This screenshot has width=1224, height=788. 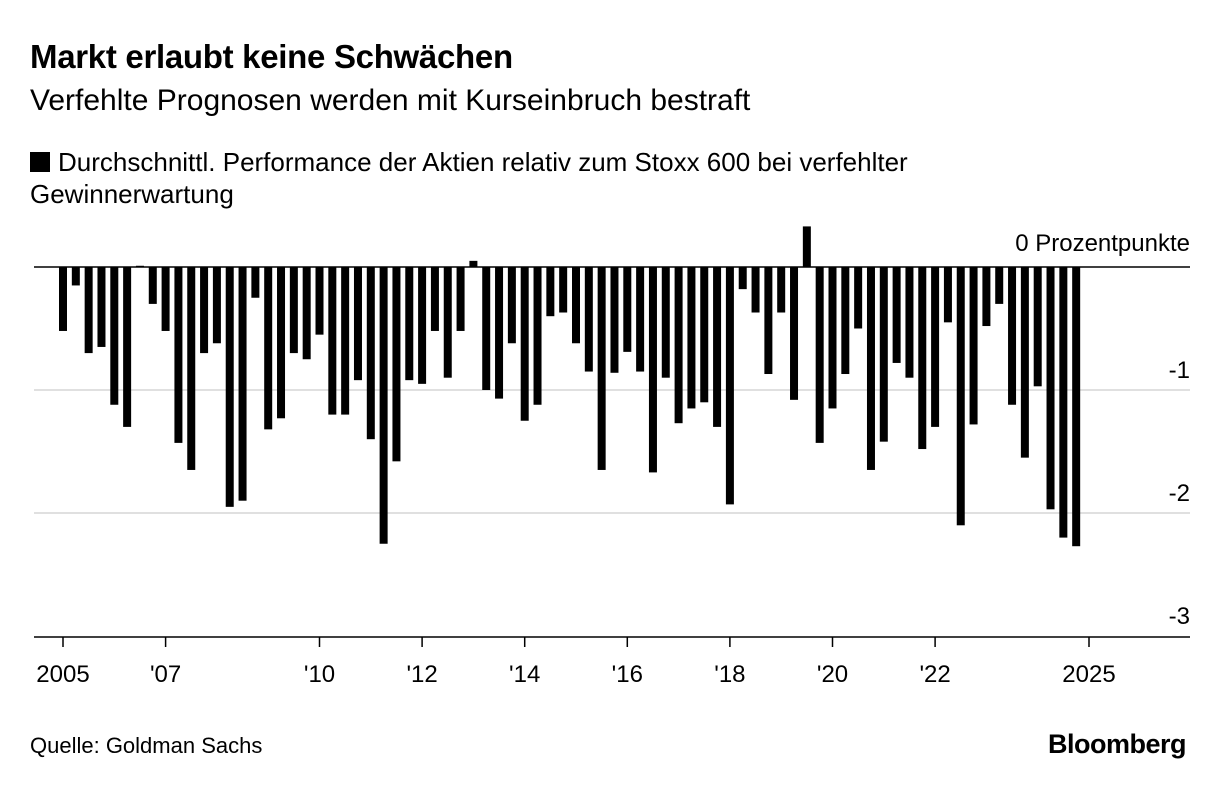 I want to click on bloomberg-logo: Bloomberg, so click(x=1117, y=744).